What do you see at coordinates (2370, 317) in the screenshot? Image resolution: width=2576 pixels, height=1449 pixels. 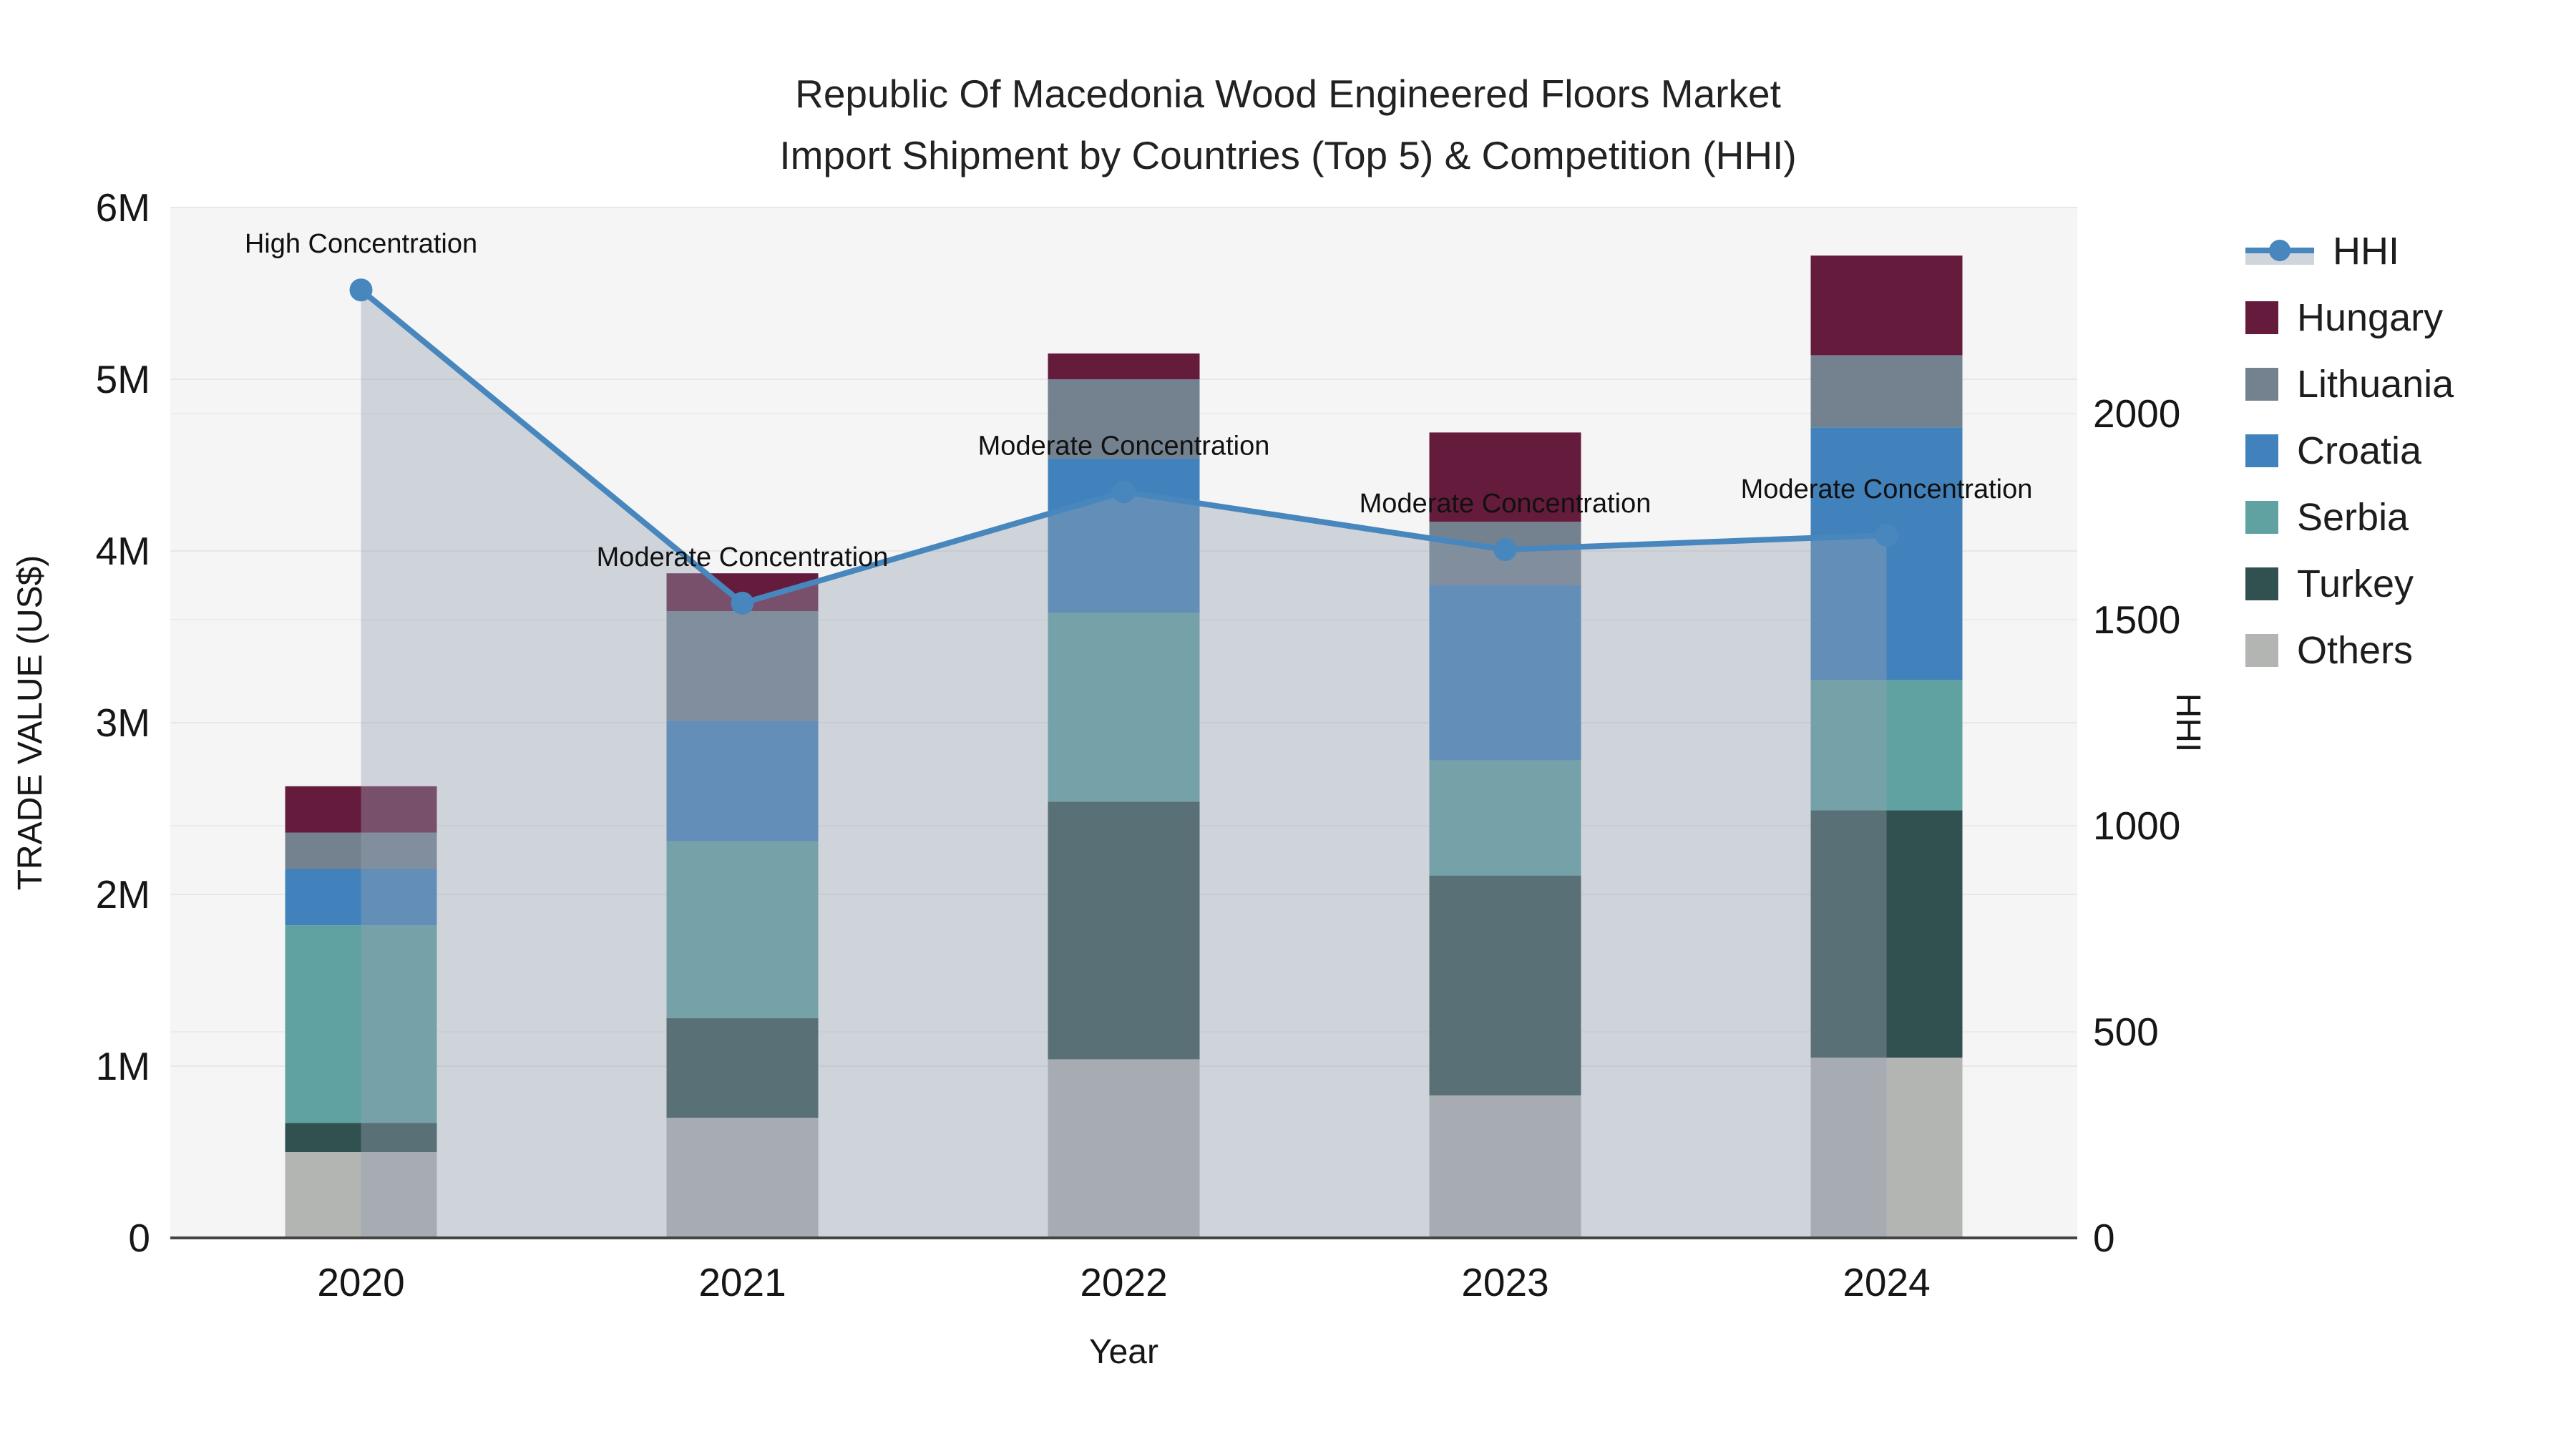 I see `legend-label-hungary: Hungary` at bounding box center [2370, 317].